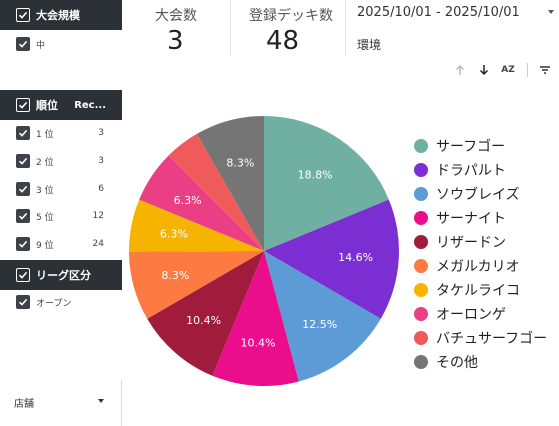 The height and width of the screenshot is (426, 559). Describe the element at coordinates (508, 70) in the screenshot. I see `sort-az-icon: AZ` at that location.